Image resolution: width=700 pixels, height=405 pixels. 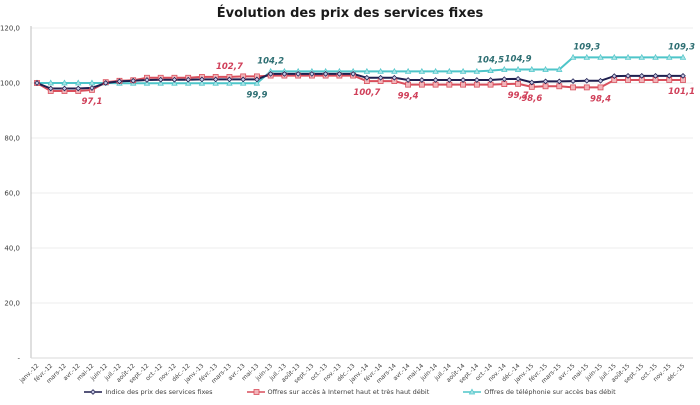 What do you see at coordinates (350, 13) in the screenshot?
I see `chart-title: Évolution des prix des services fixes` at bounding box center [350, 13].